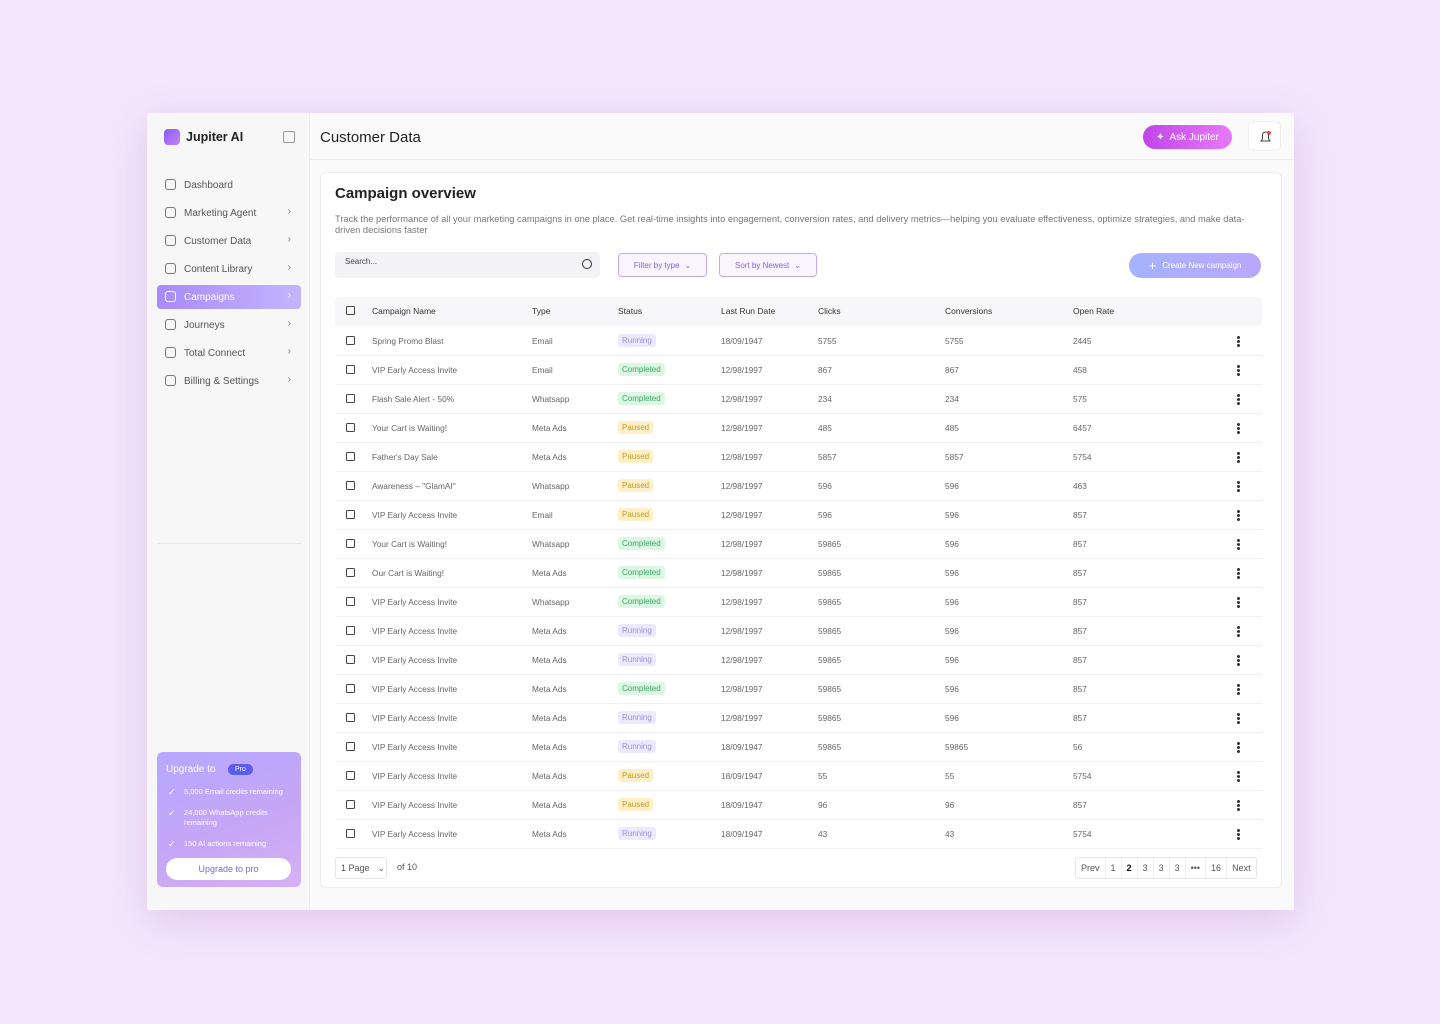 This screenshot has height=1024, width=1440. What do you see at coordinates (229, 325) in the screenshot?
I see `nav-item: Journeys ›` at bounding box center [229, 325].